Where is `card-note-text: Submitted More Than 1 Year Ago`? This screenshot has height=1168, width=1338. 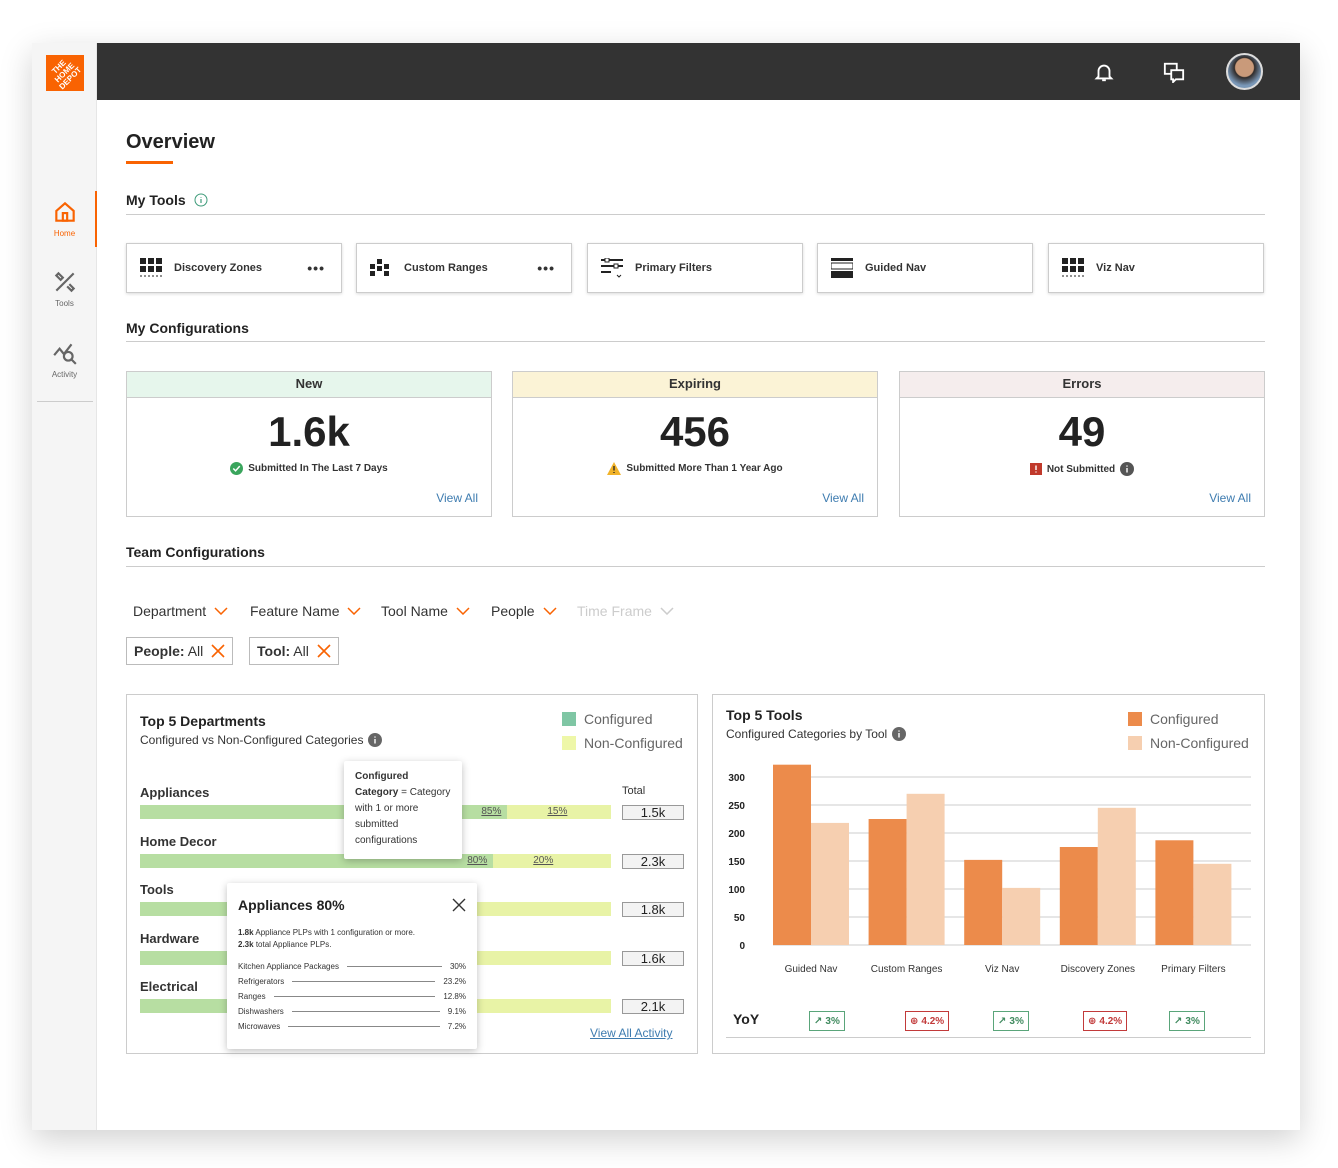
card-note-text: Submitted More Than 1 Year Ago is located at coordinates (704, 468).